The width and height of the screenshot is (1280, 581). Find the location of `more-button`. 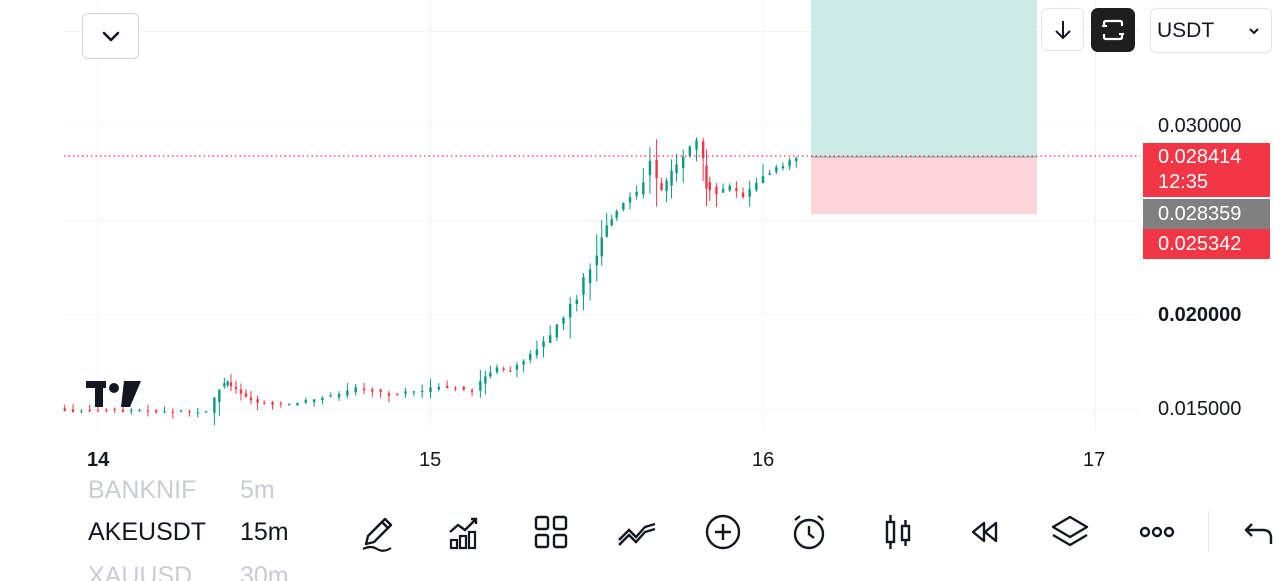

more-button is located at coordinates (1157, 532).